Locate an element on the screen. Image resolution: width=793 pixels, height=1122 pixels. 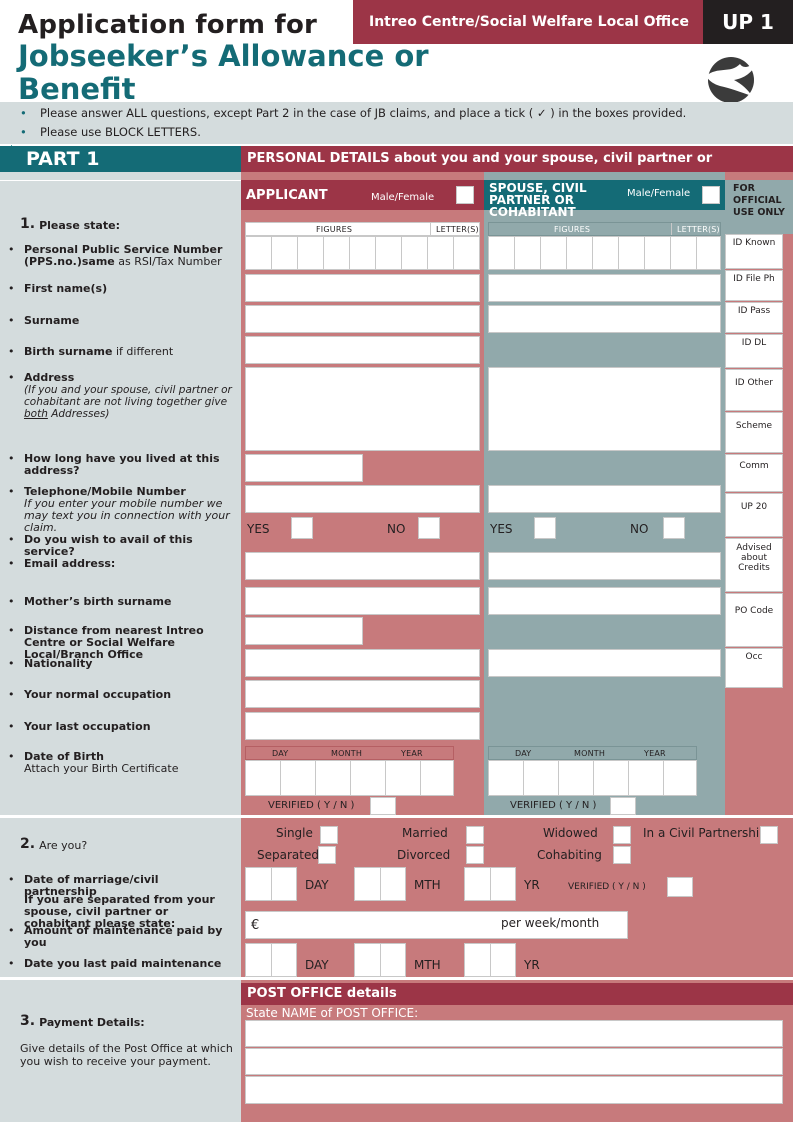
applicant-distance is located at coordinates (304, 631).